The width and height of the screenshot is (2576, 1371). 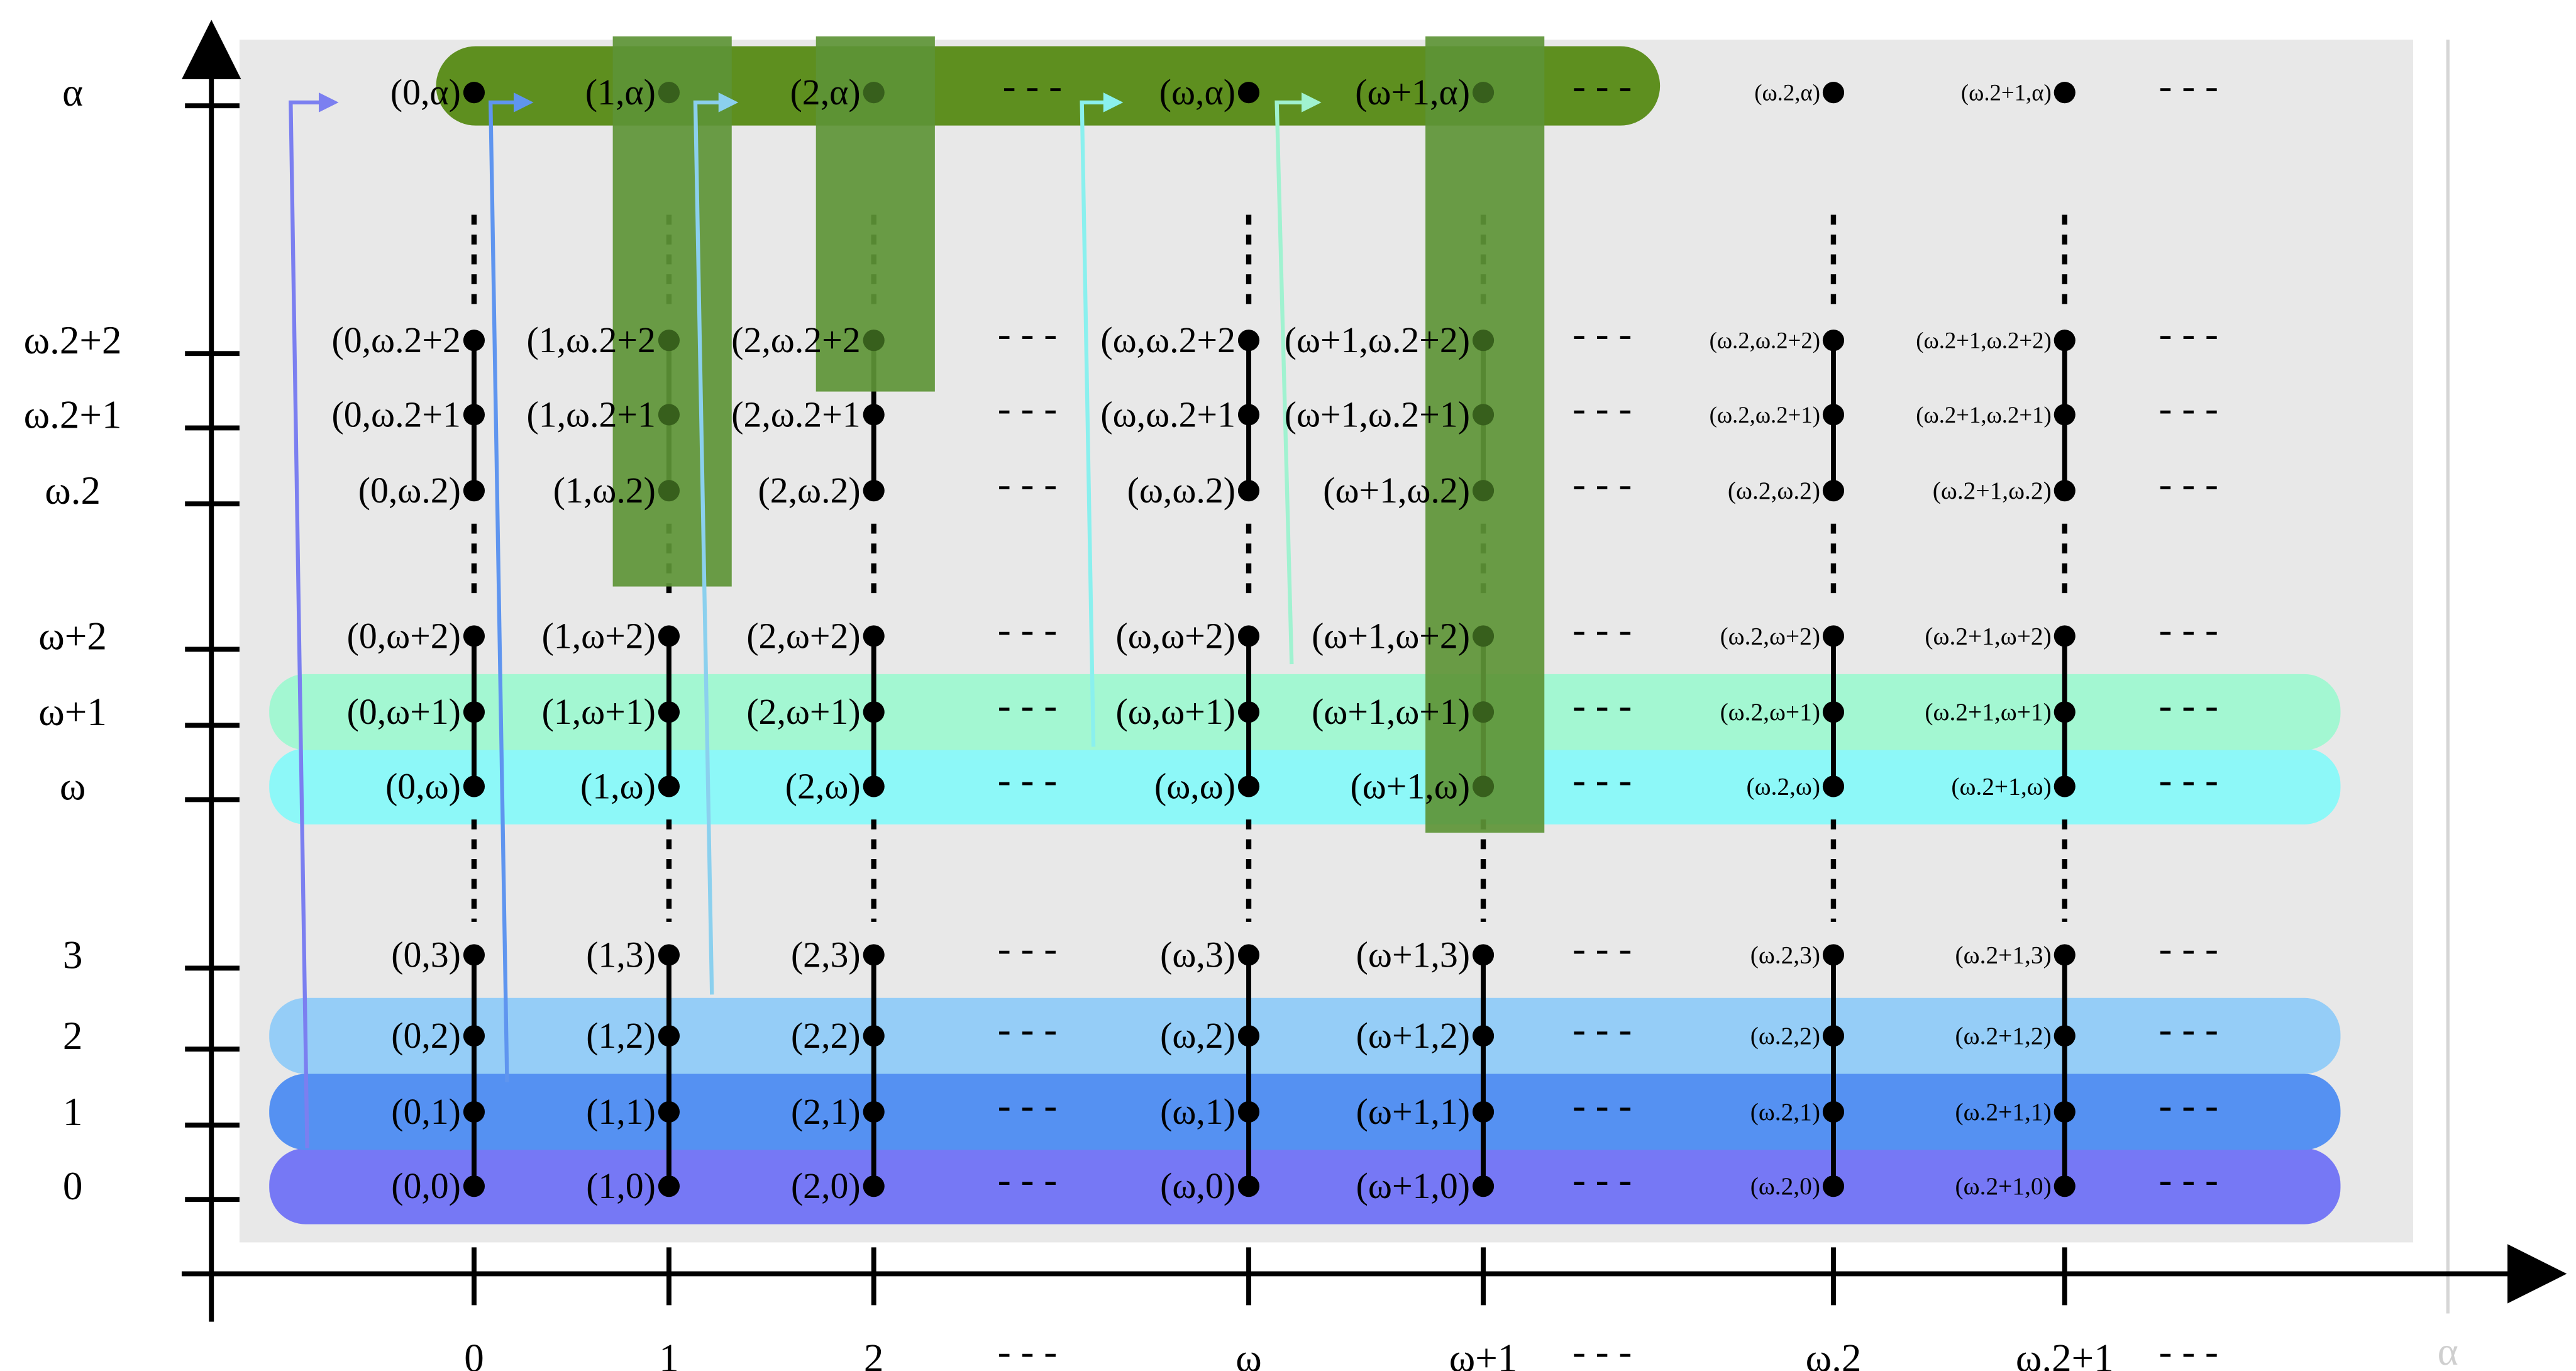 What do you see at coordinates (1028, 948) in the screenshot?
I see `row-ellipsis-3-0: - - -` at bounding box center [1028, 948].